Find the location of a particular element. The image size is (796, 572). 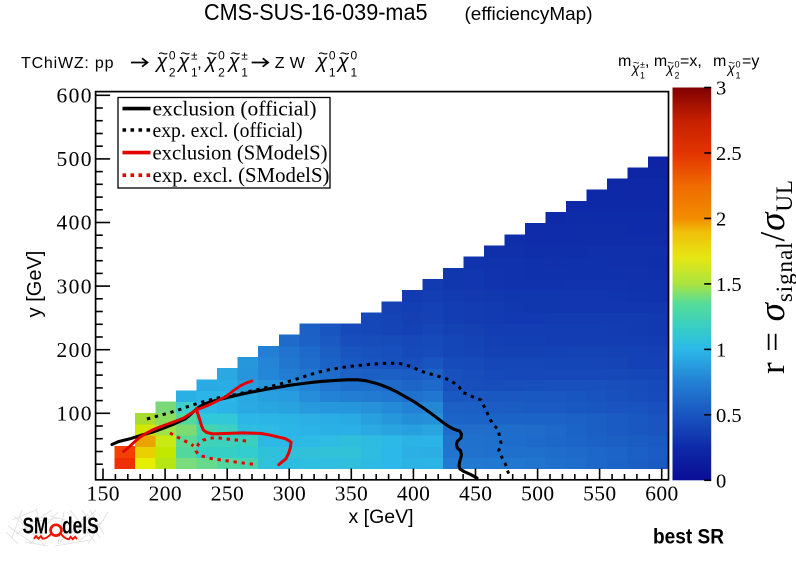

svg-text: y [GeV] is located at coordinates (35, 284).